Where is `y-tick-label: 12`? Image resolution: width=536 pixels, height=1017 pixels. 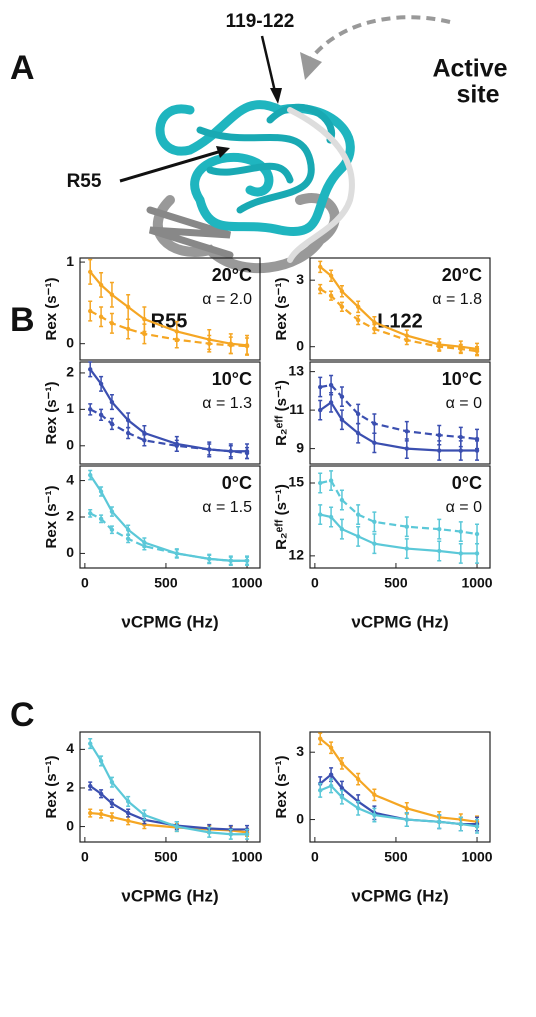
y-tick-label: 12 is located at coordinates (296, 555).